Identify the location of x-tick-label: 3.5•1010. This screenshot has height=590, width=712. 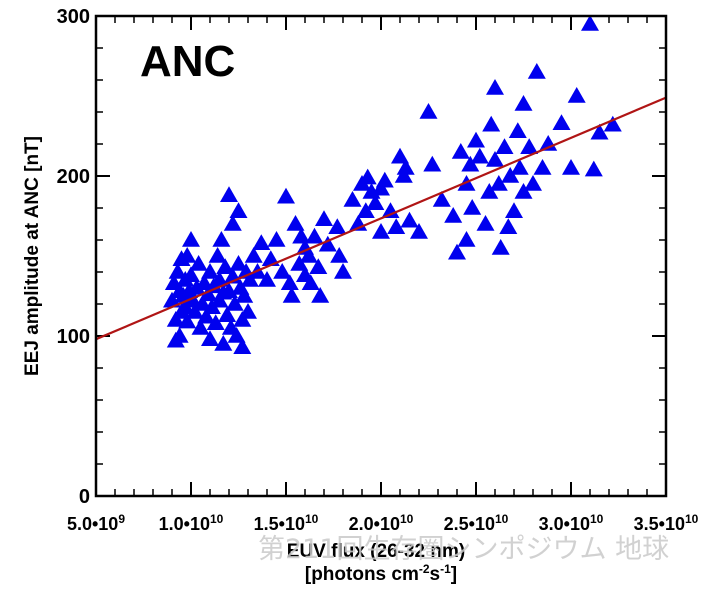
(666, 523).